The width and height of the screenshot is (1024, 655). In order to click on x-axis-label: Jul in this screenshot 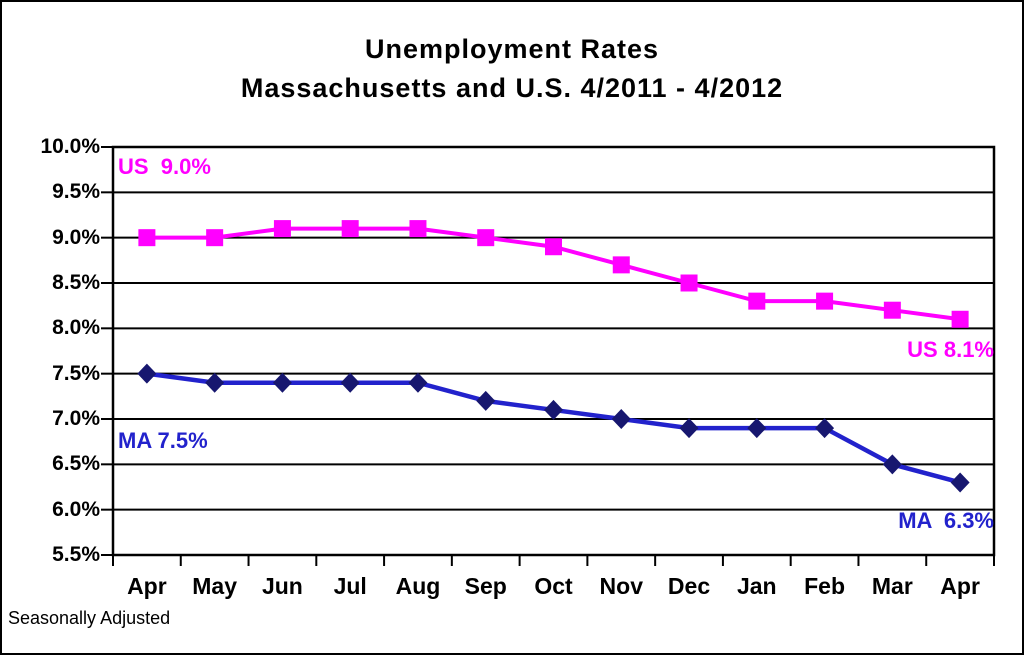, I will do `click(350, 586)`.